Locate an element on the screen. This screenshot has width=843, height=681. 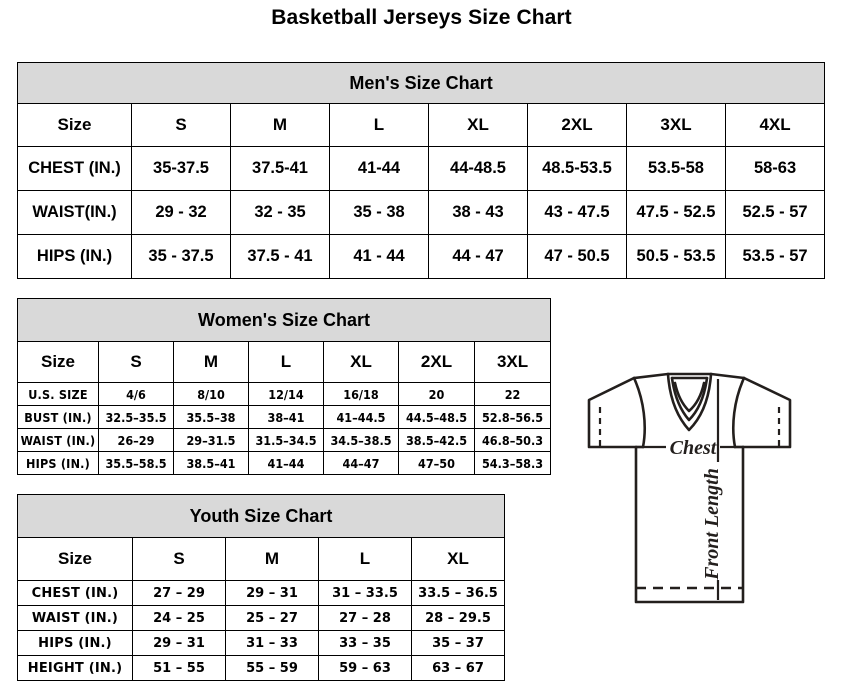
mens-hips-2xl: 47 - 50.5 is located at coordinates (577, 256).